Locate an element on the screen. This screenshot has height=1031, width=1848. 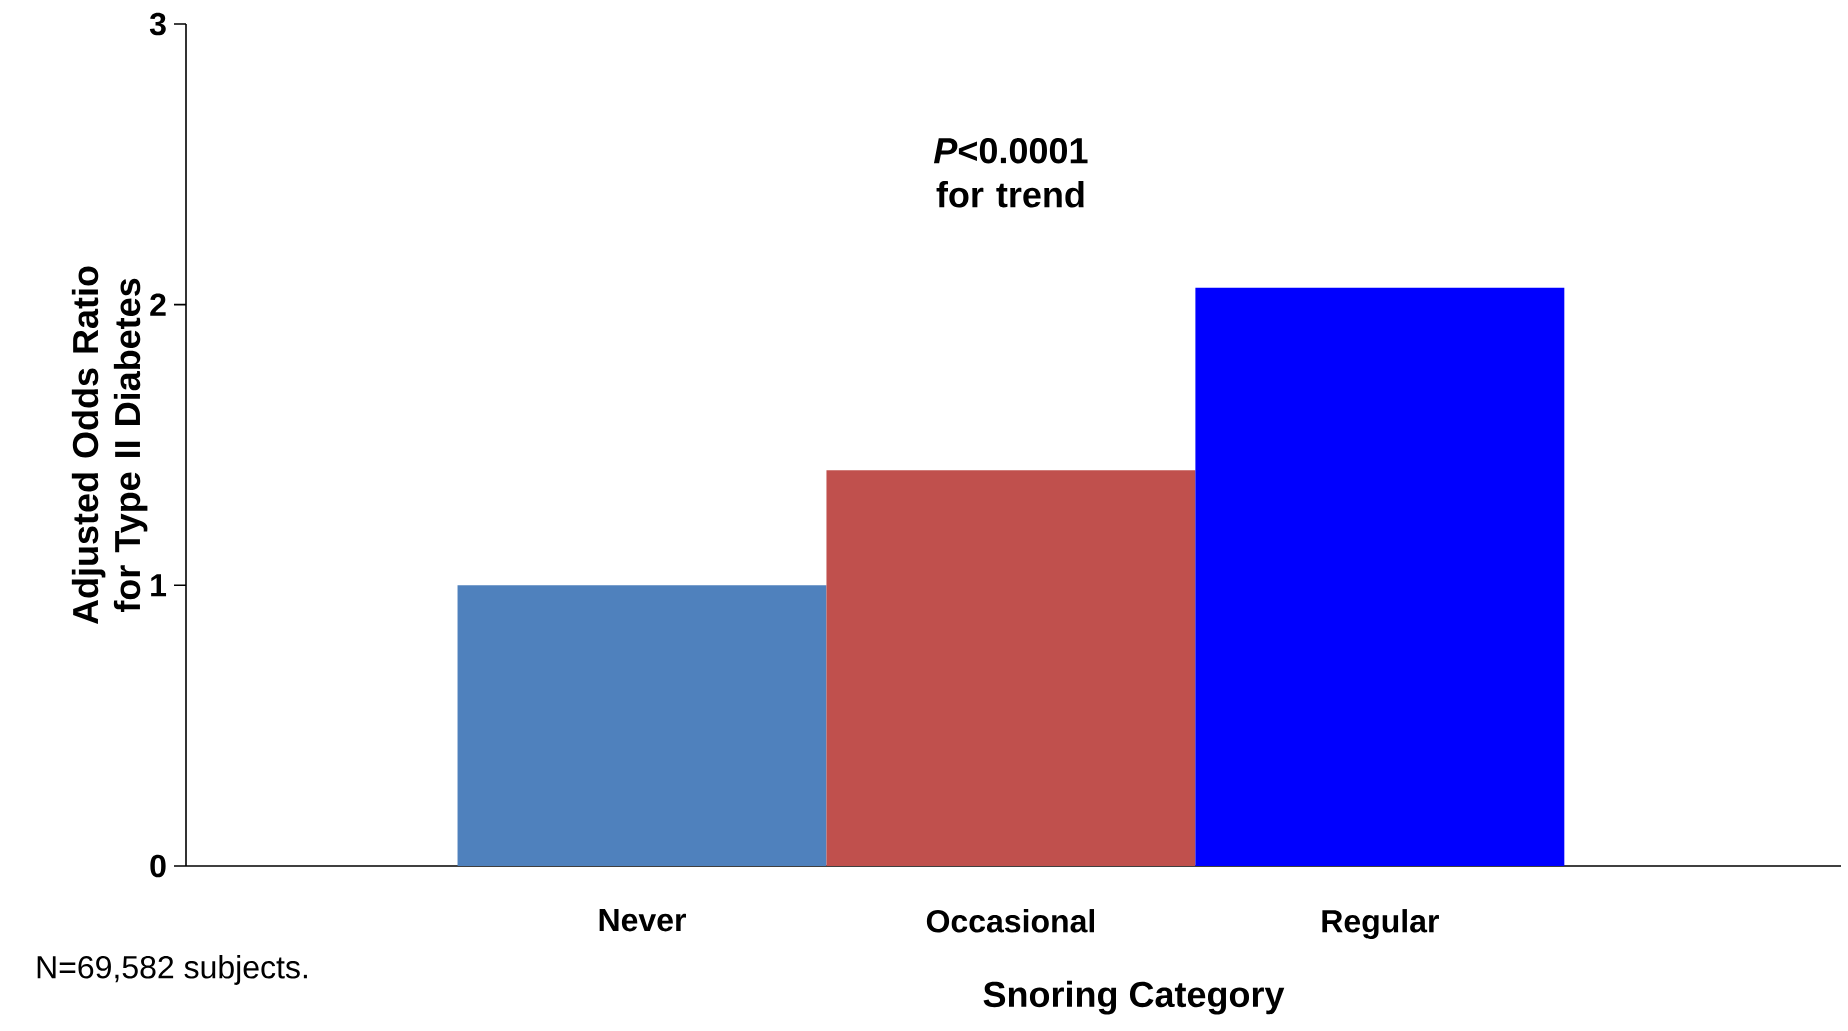
y-tick-label: 0 is located at coordinates (158, 866).